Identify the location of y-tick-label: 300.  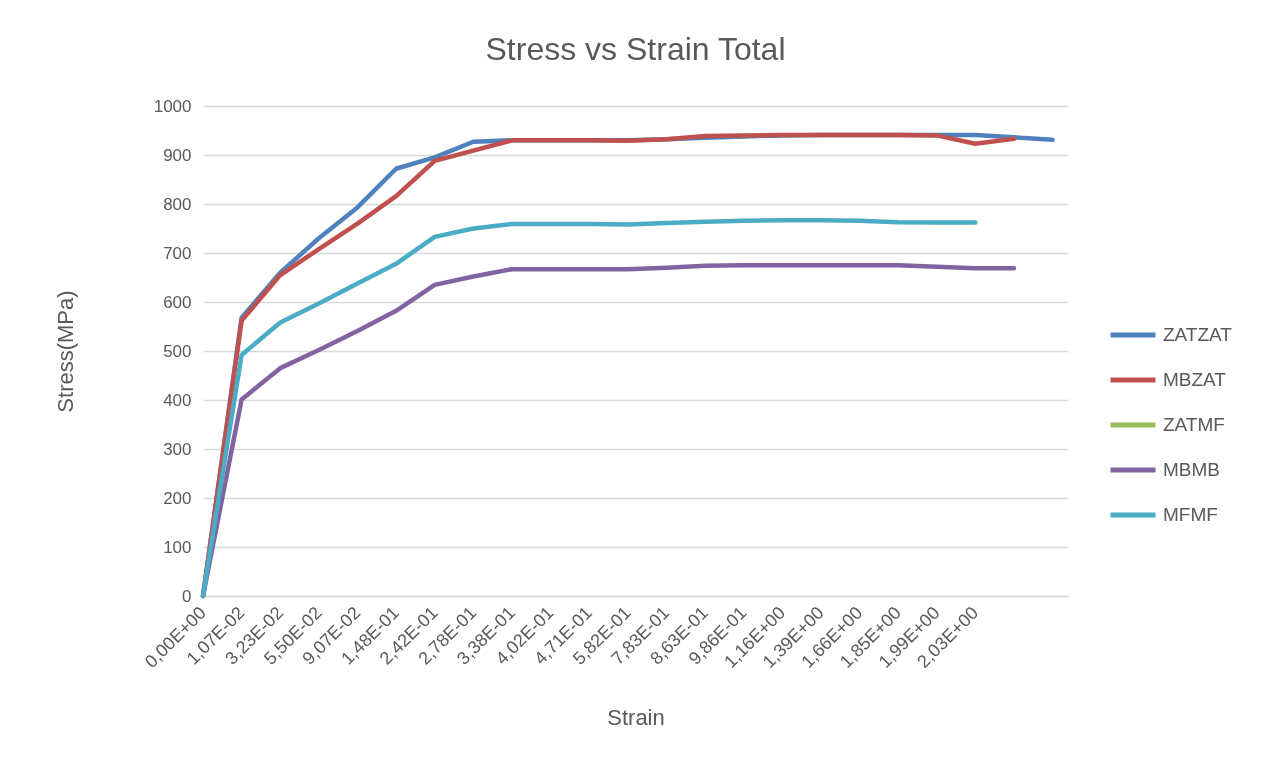
(177, 449).